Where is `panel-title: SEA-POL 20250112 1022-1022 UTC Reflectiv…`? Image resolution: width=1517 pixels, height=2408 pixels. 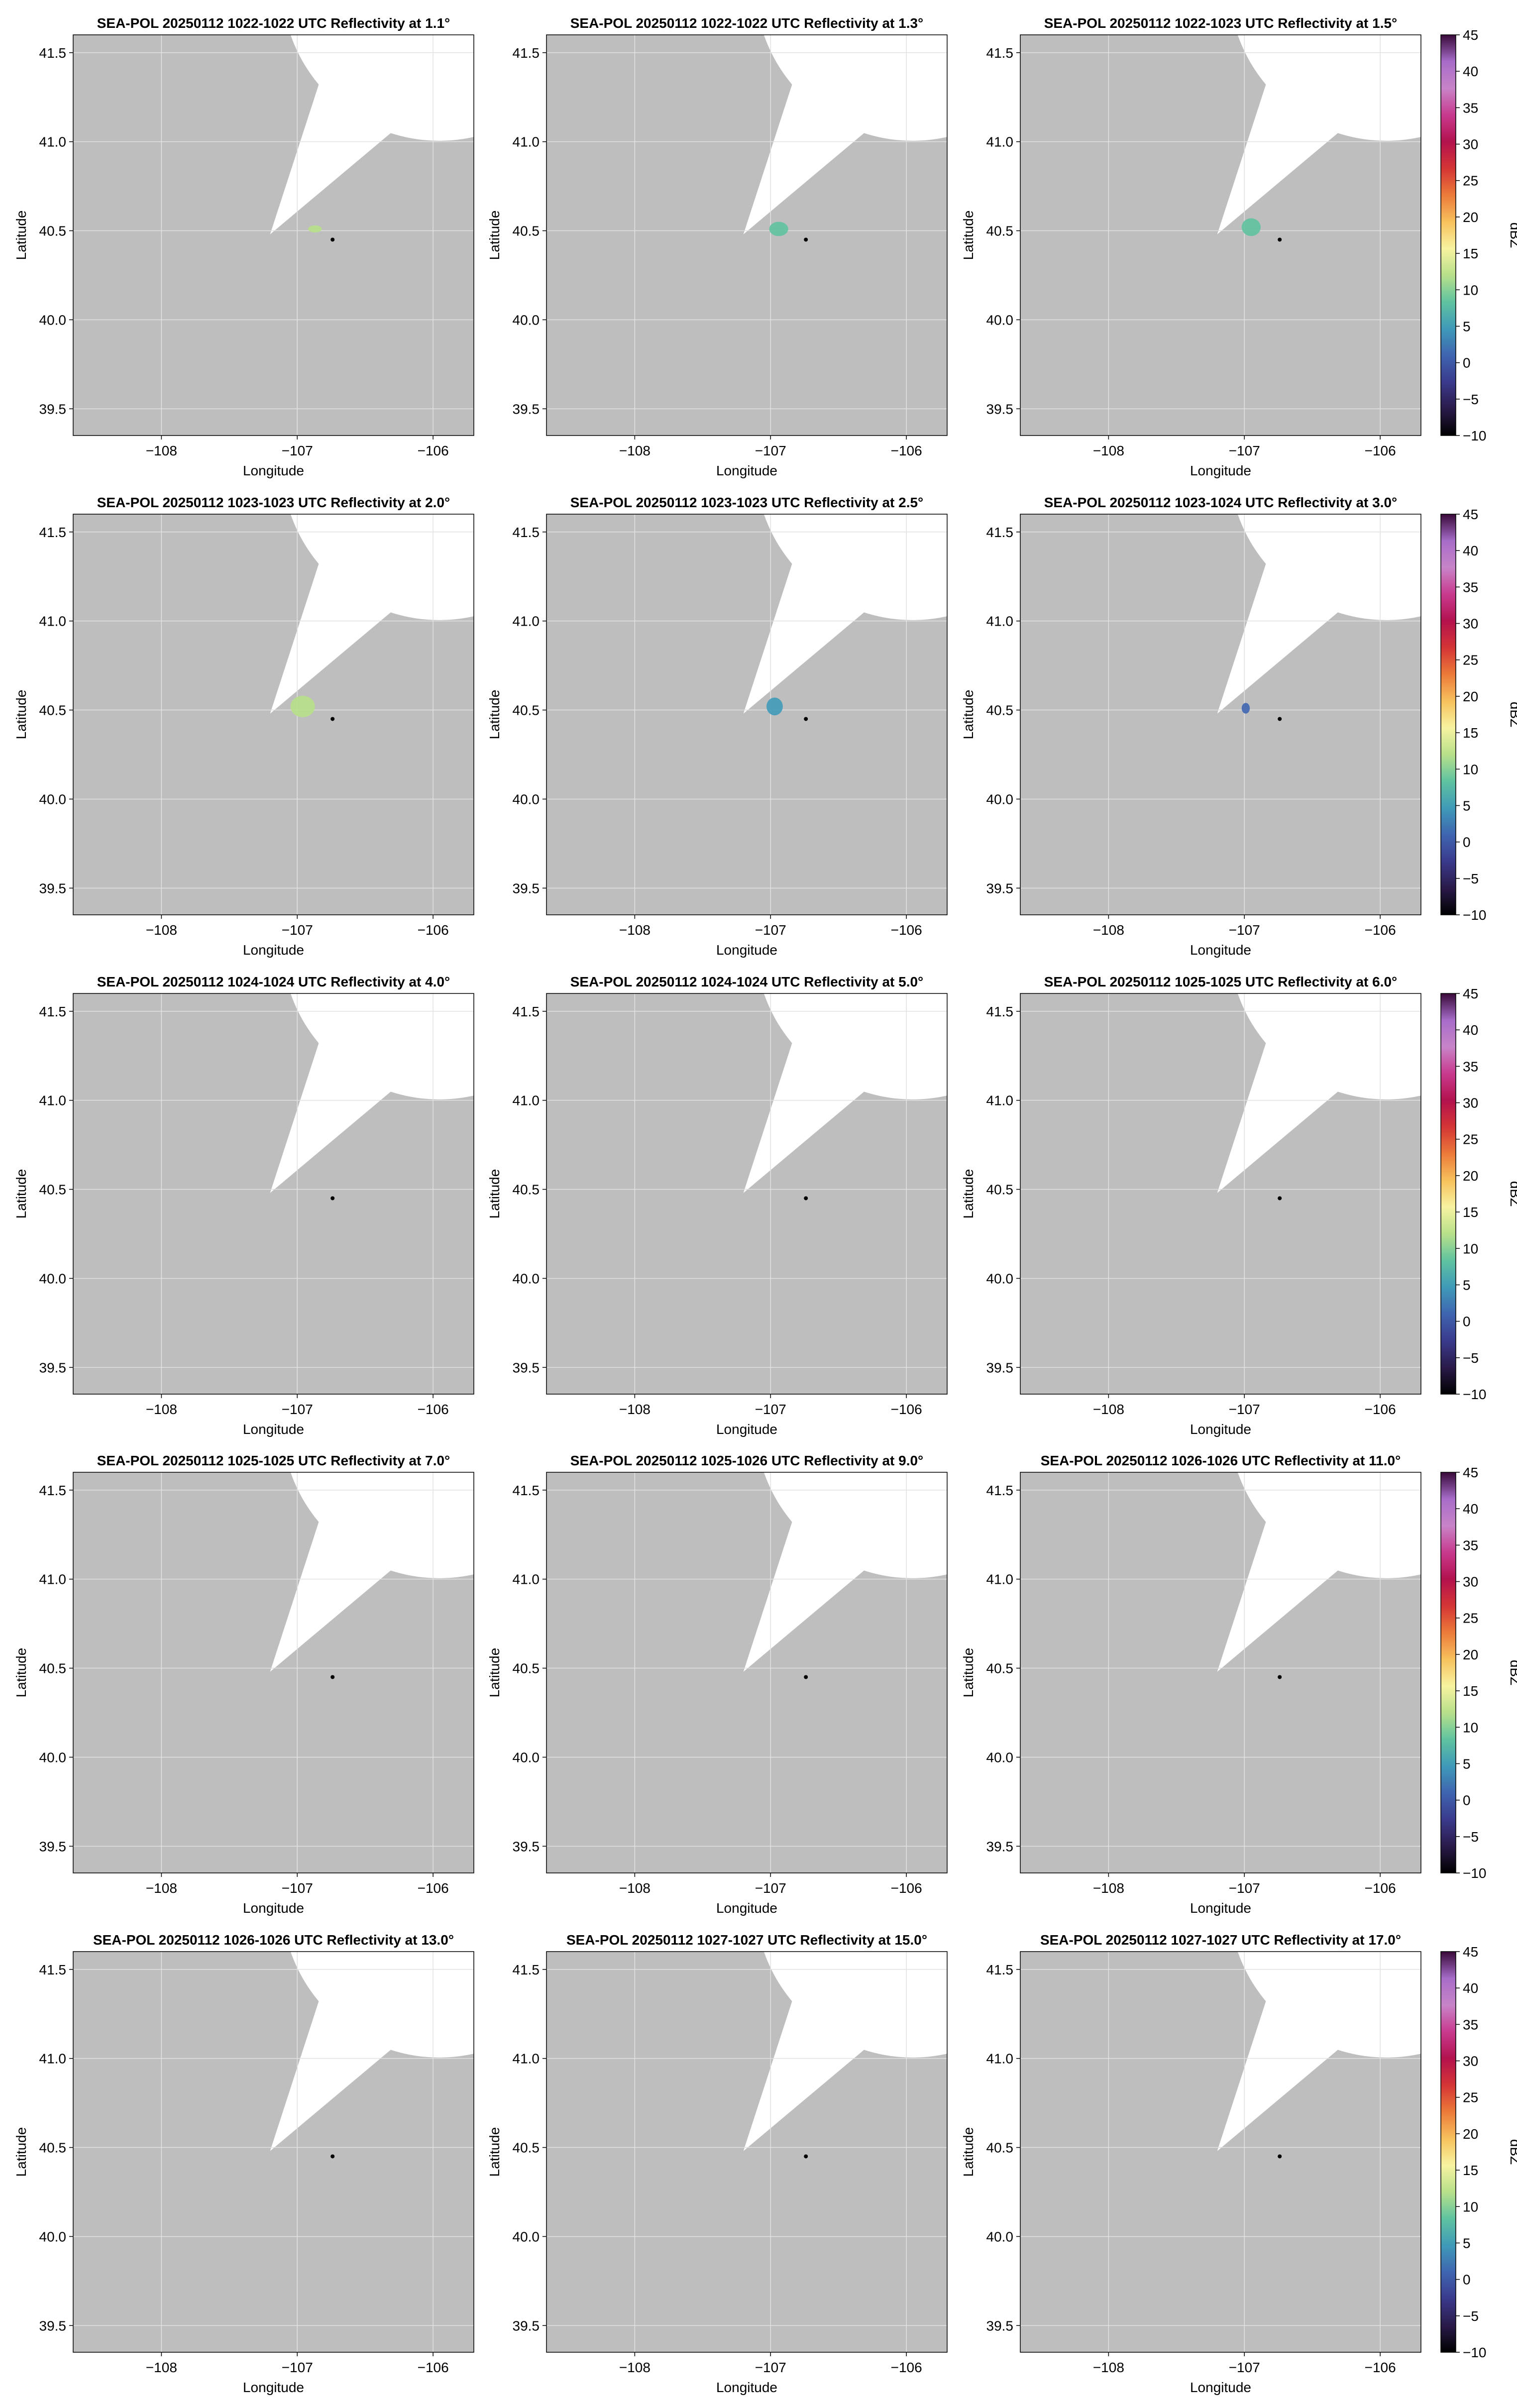 panel-title: SEA-POL 20250112 1022-1022 UTC Reflectiv… is located at coordinates (273, 23).